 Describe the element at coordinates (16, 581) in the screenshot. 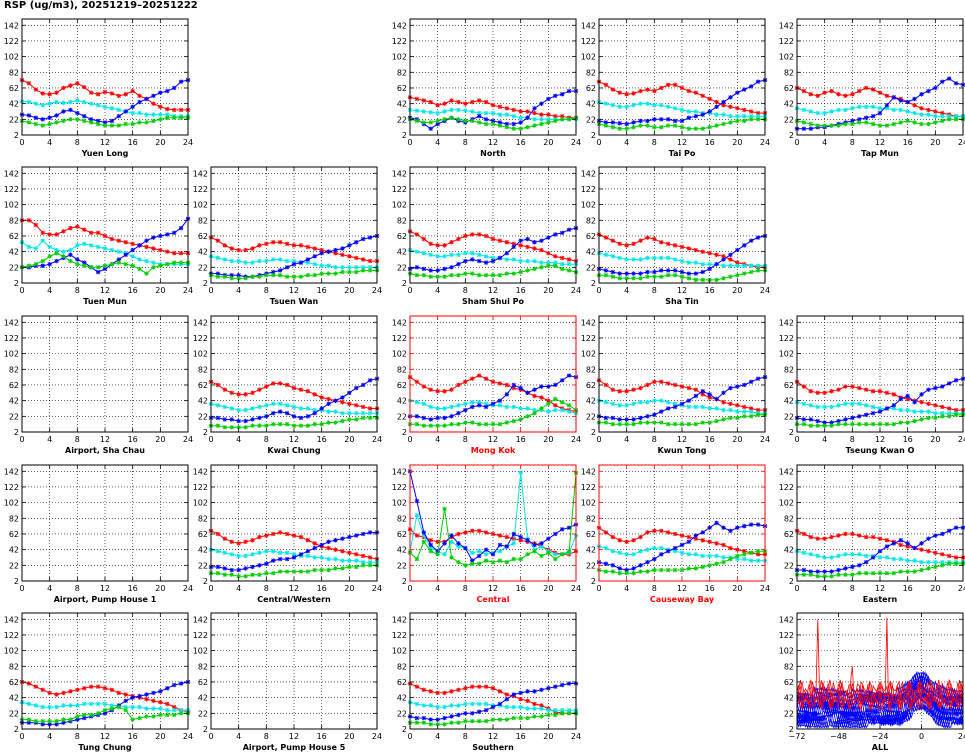

I see `y-tick-label: 2` at that location.